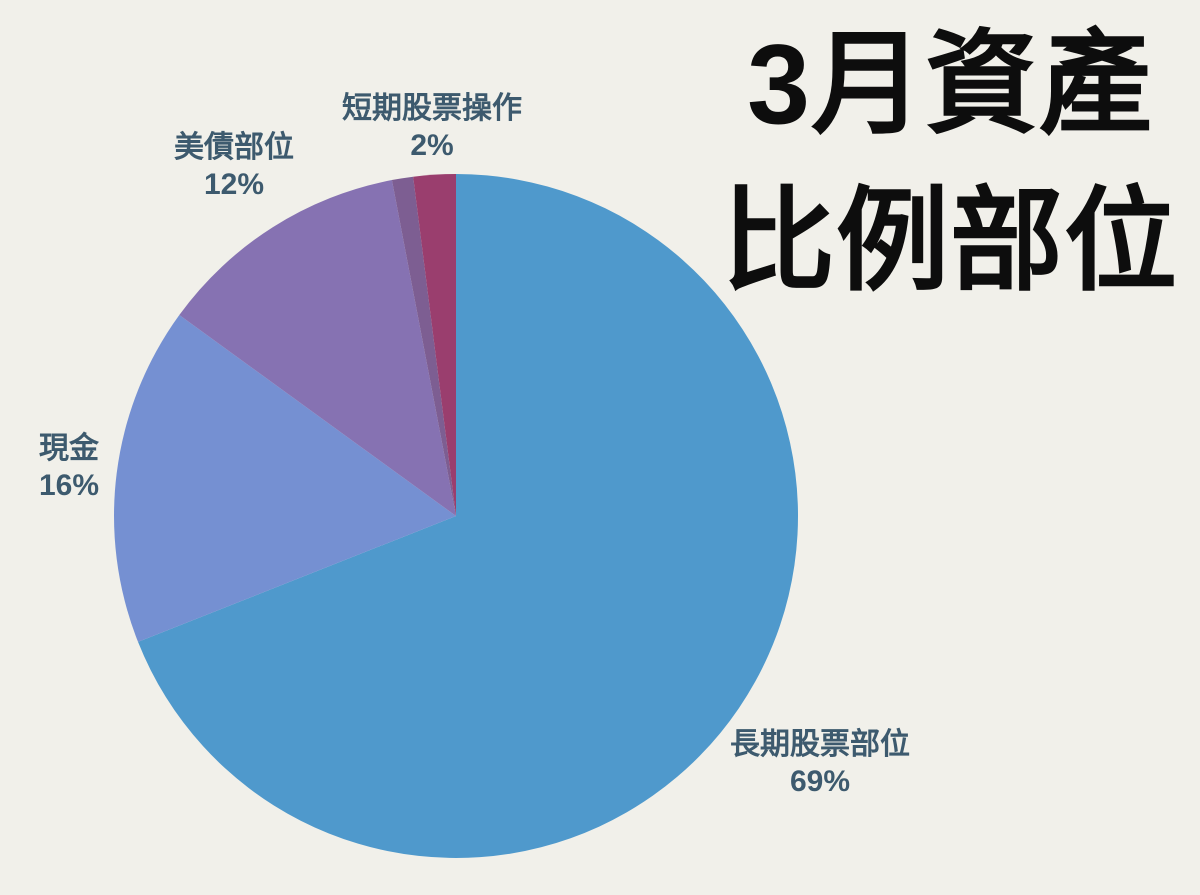 The image size is (1200, 895). I want to click on slice-label-1: 現金 16%, so click(69, 467).